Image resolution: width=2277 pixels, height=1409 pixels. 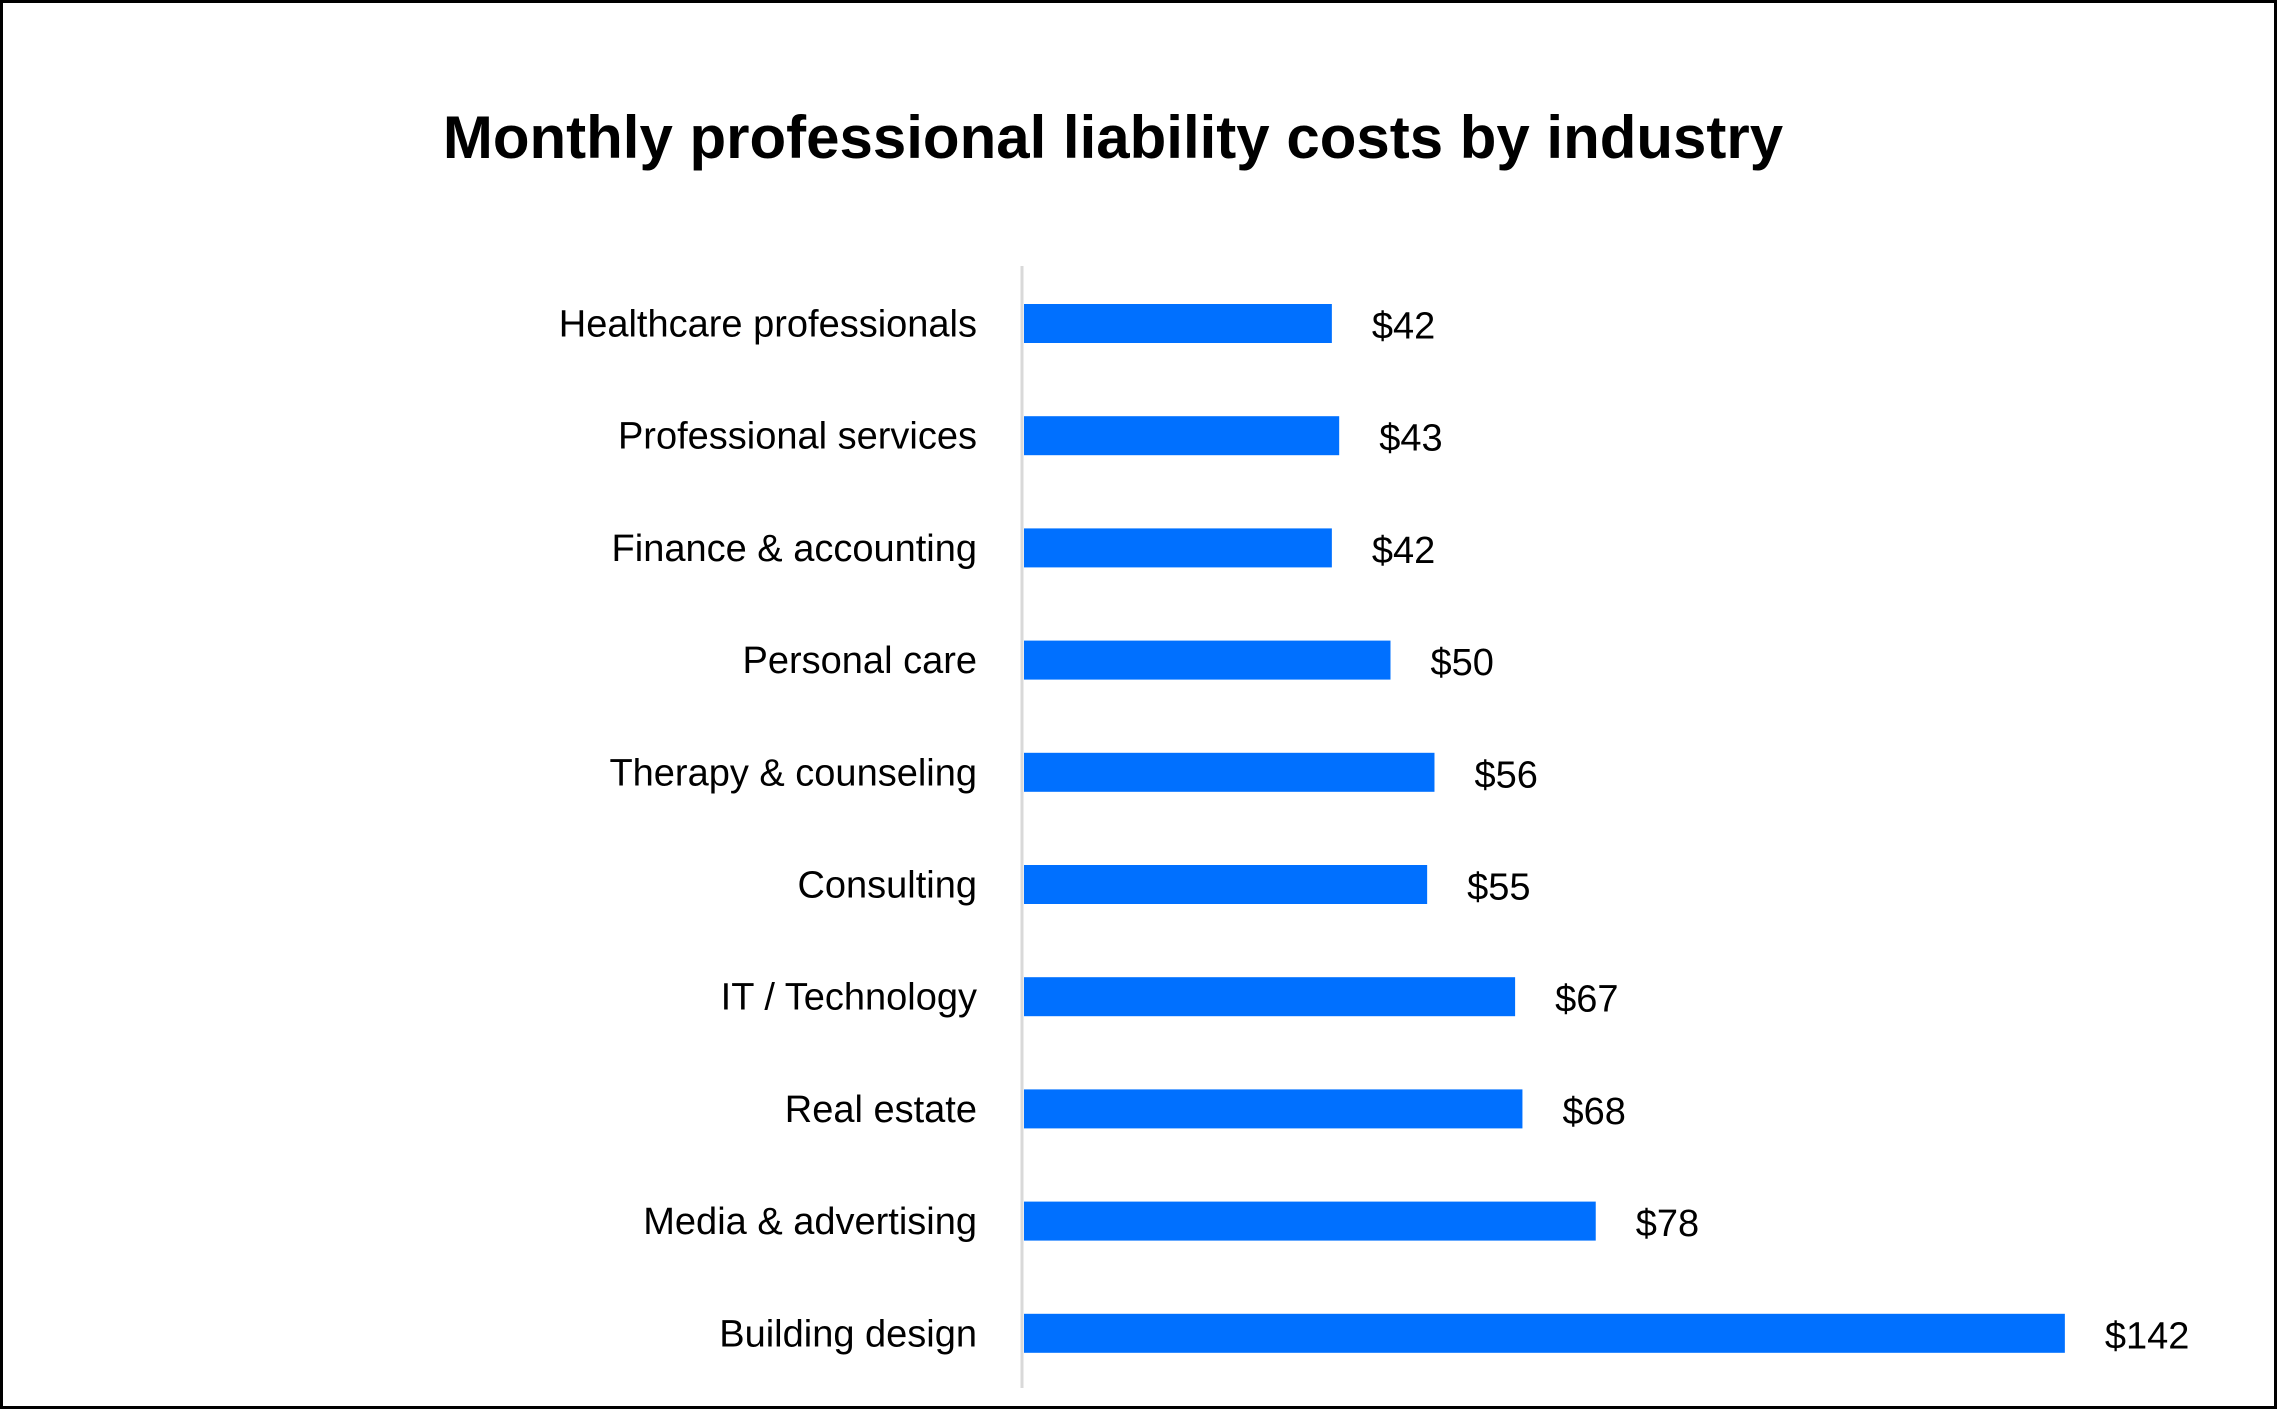 I want to click on category-tick-label: Real estate, so click(x=881, y=1110).